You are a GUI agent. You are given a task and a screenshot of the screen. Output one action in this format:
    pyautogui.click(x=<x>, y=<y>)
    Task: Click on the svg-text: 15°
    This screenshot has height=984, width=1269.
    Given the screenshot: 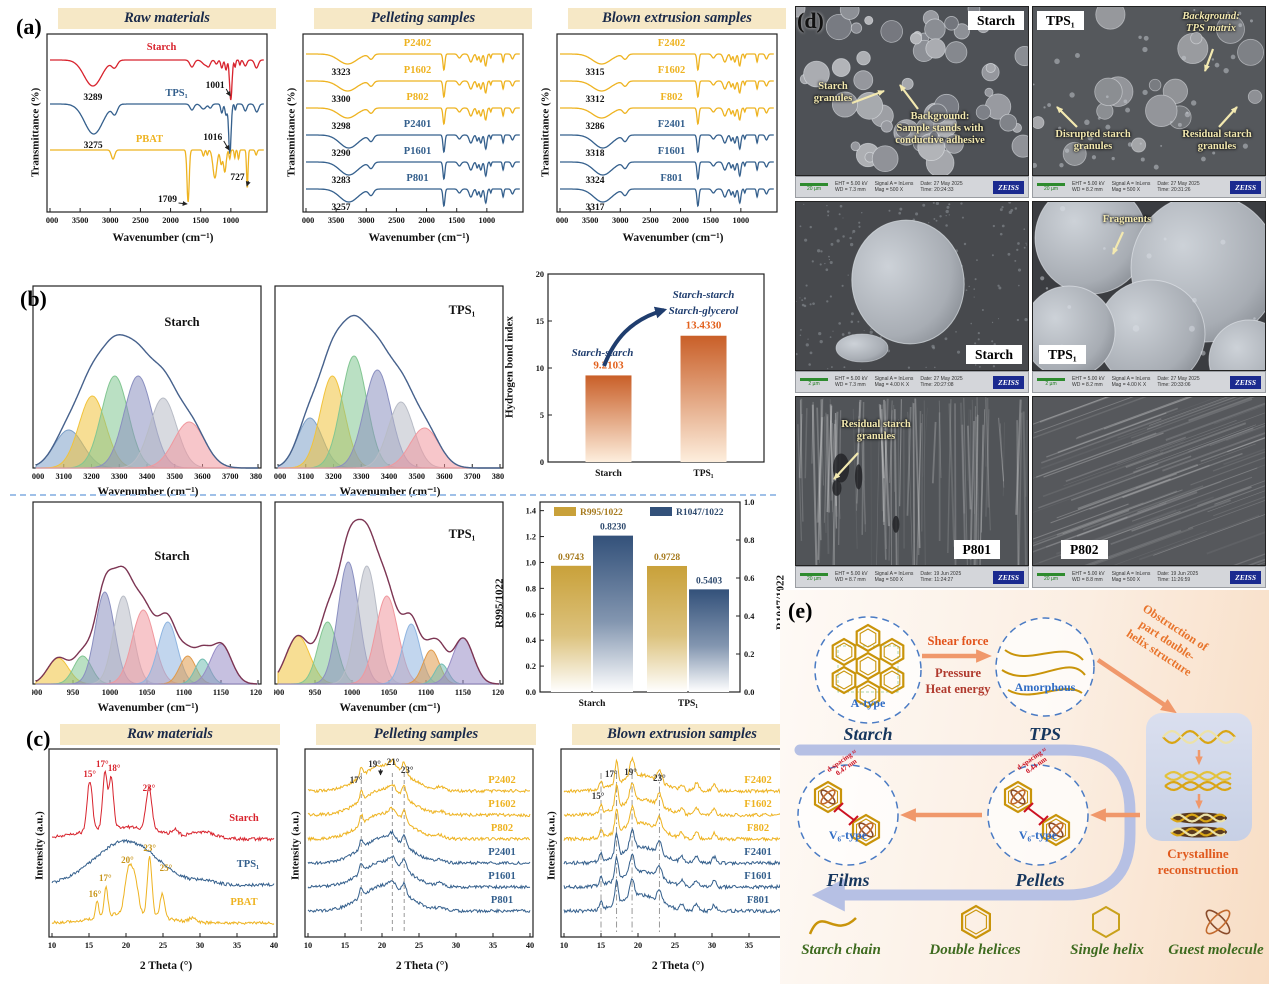 What is the action you would take?
    pyautogui.click(x=89, y=774)
    